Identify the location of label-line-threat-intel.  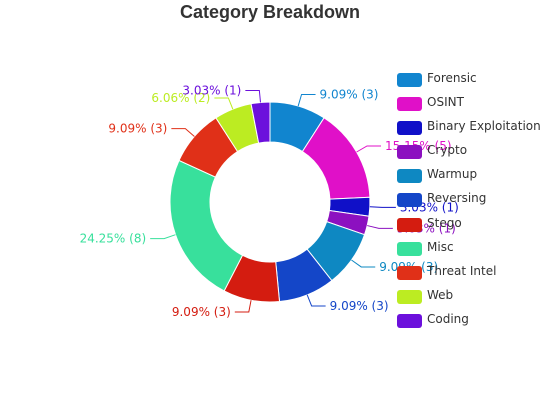
(183, 132).